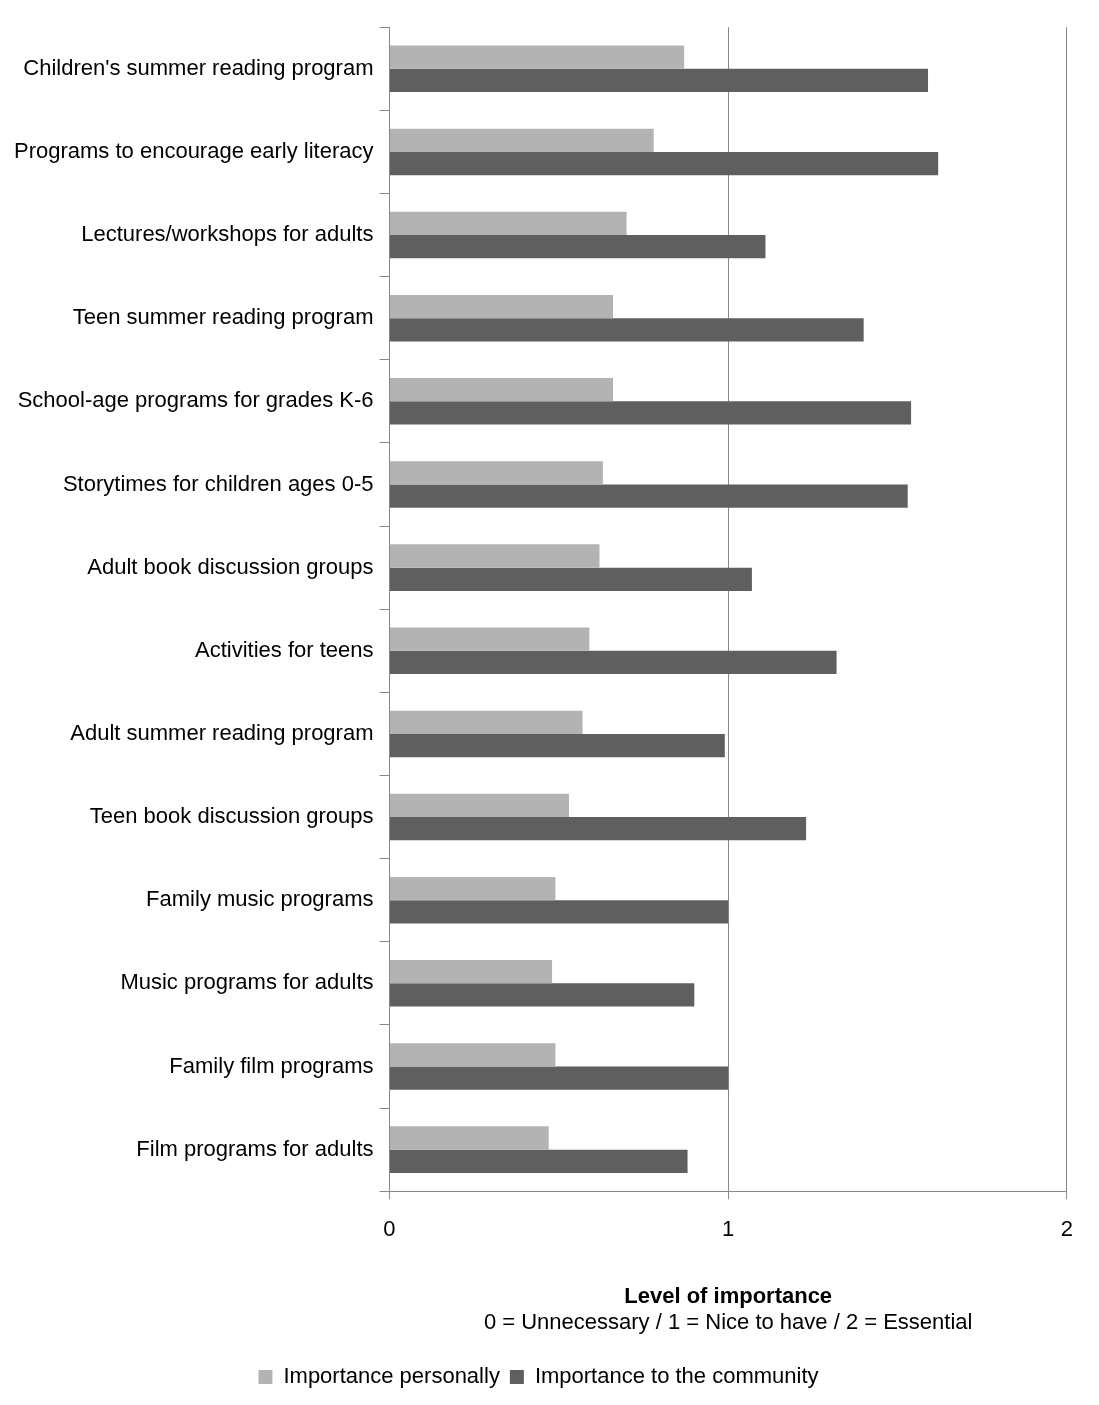 The image size is (1099, 1405). I want to click on legend-label: Importance to the community, so click(676, 1376).